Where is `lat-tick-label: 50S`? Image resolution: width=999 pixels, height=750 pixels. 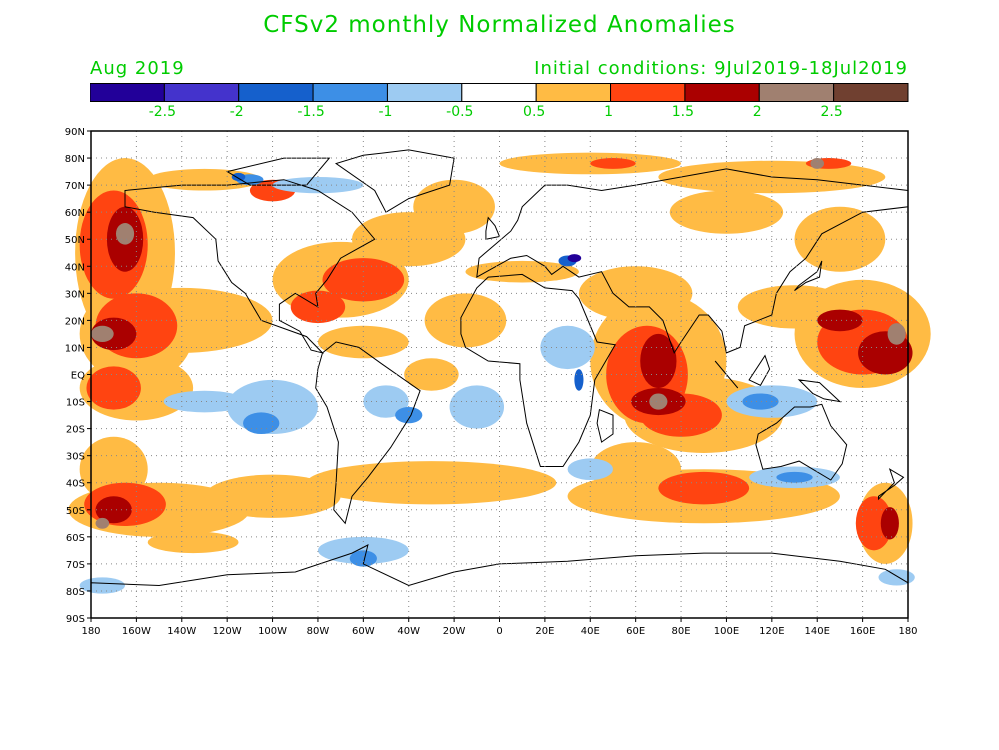 lat-tick-label: 50S is located at coordinates (75, 511).